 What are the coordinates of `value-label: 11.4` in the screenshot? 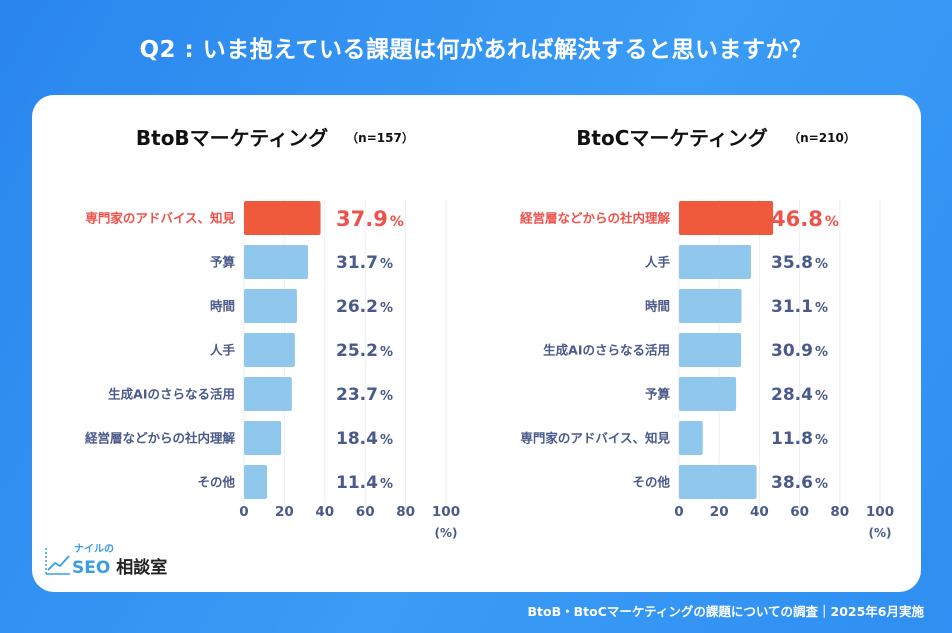 It's located at (357, 483).